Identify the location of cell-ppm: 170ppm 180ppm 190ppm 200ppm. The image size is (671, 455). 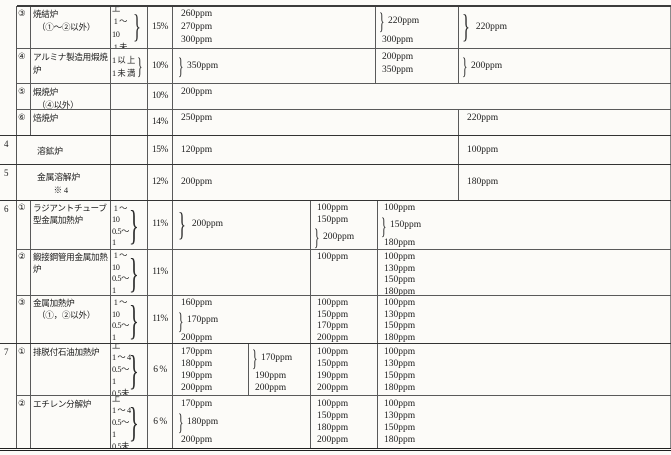
(211, 369).